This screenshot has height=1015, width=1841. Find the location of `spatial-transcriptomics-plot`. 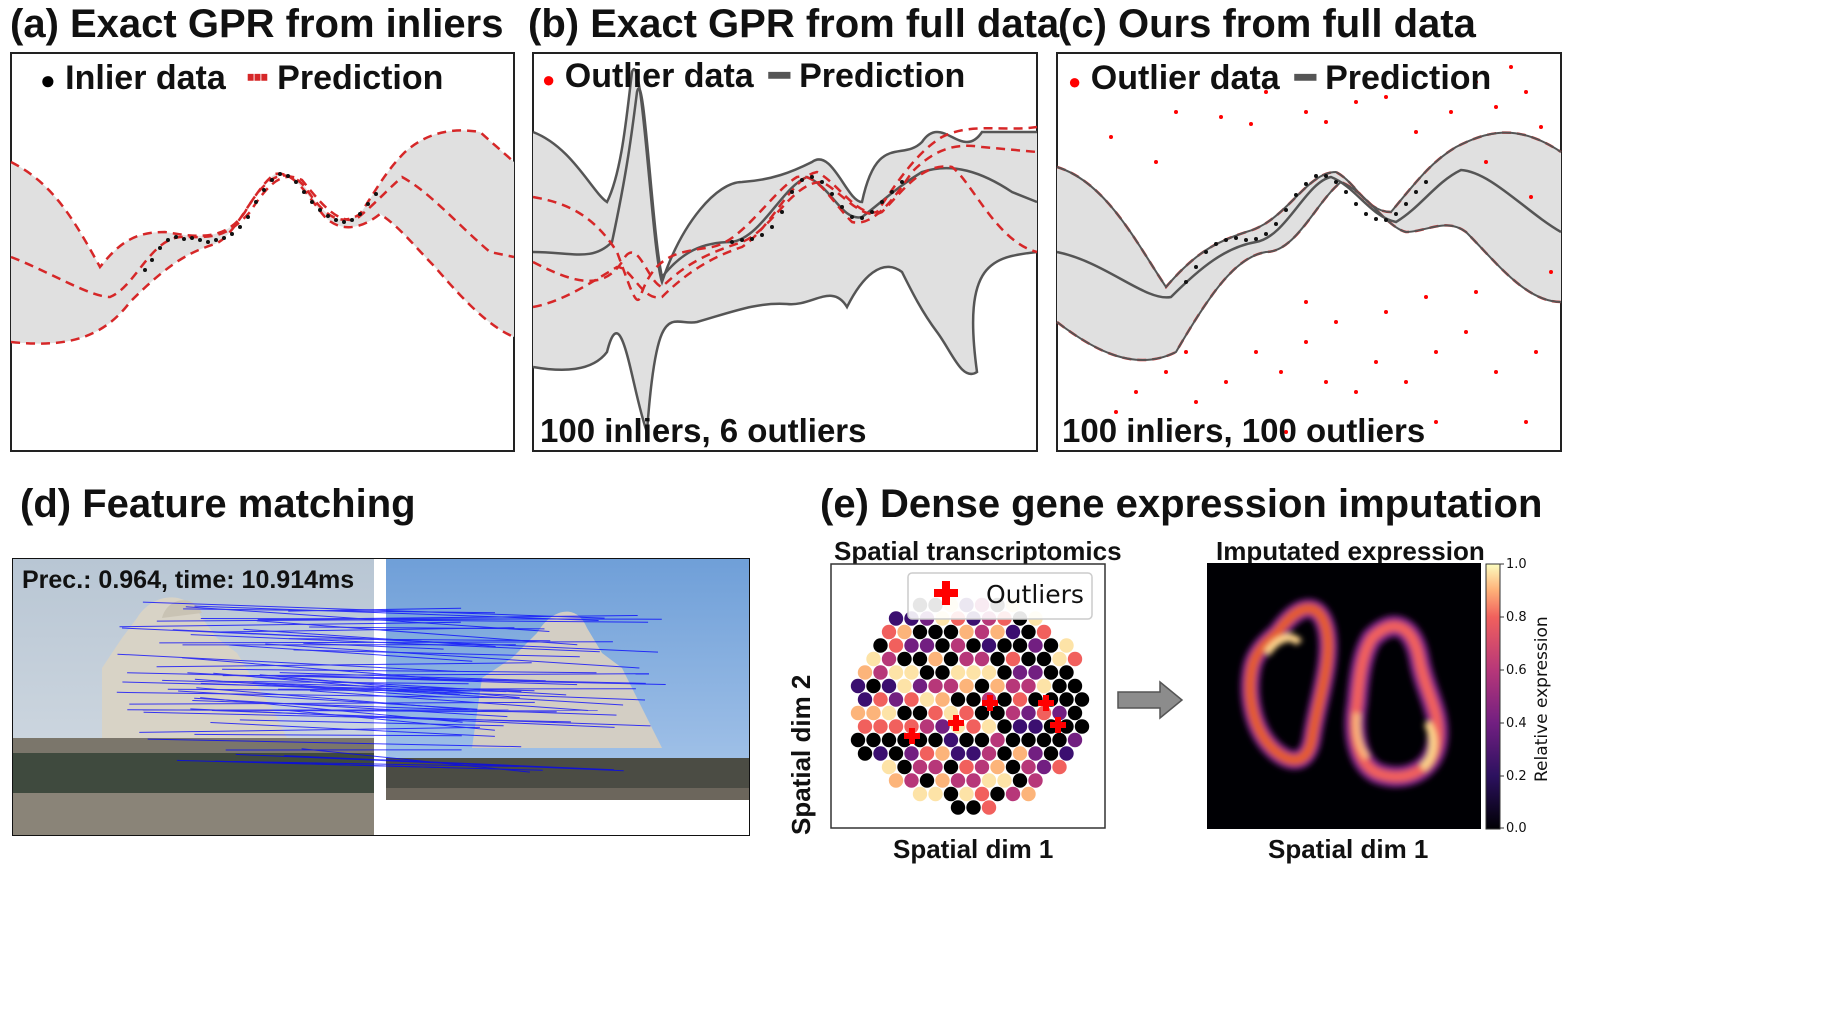

spatial-transcriptomics-plot is located at coordinates (968, 696).